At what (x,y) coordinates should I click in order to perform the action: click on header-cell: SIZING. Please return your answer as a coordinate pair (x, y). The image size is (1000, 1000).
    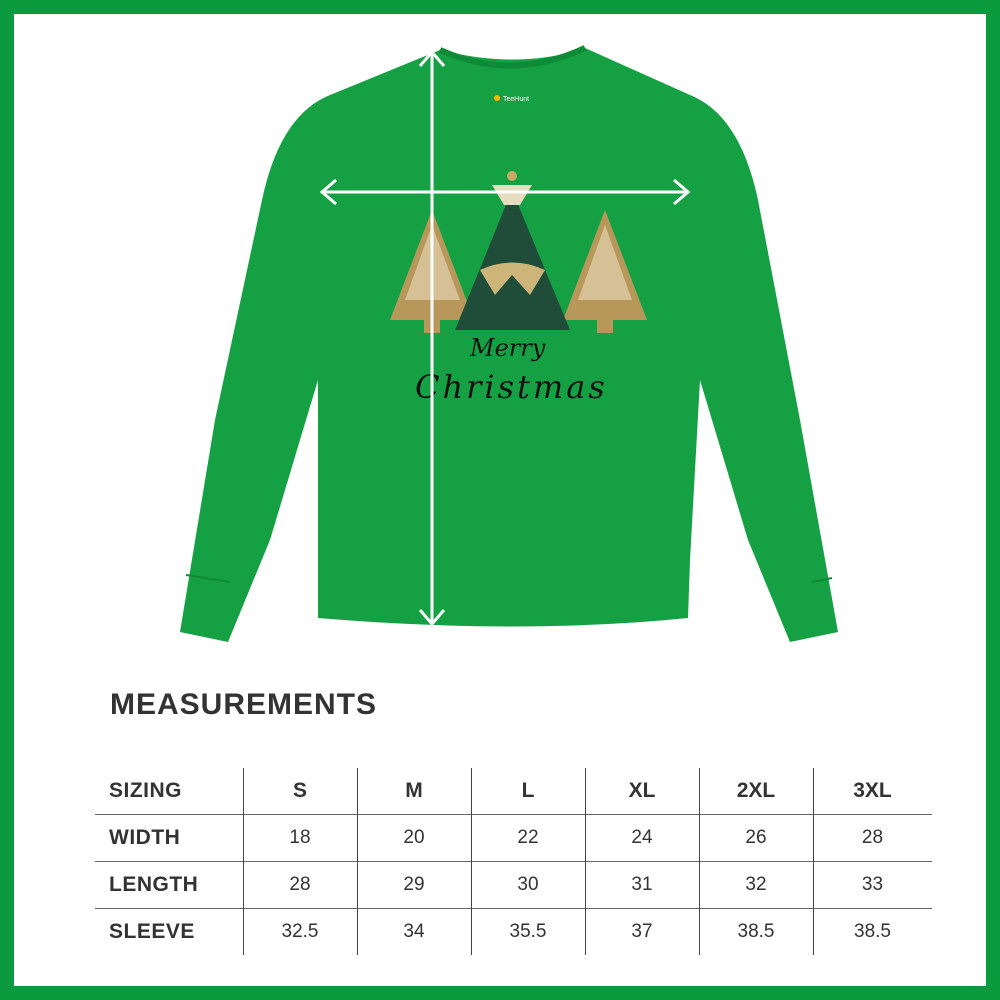
    Looking at the image, I should click on (146, 790).